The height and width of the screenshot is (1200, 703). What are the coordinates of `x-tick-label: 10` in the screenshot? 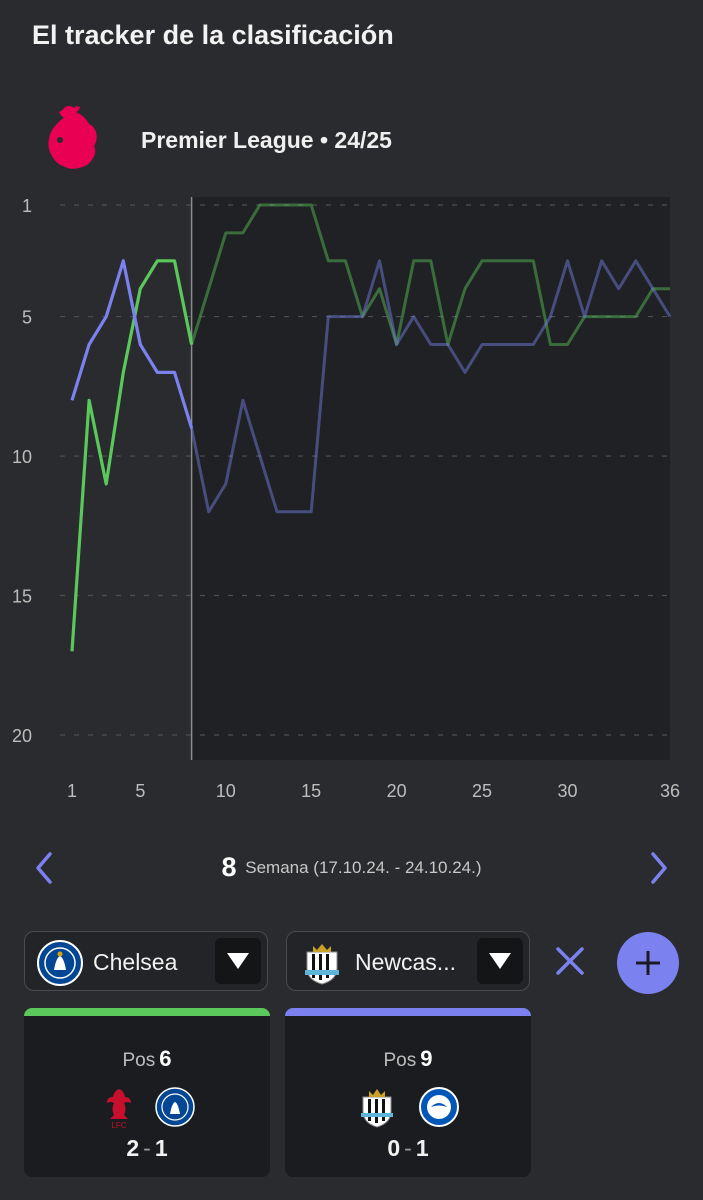 It's located at (226, 791).